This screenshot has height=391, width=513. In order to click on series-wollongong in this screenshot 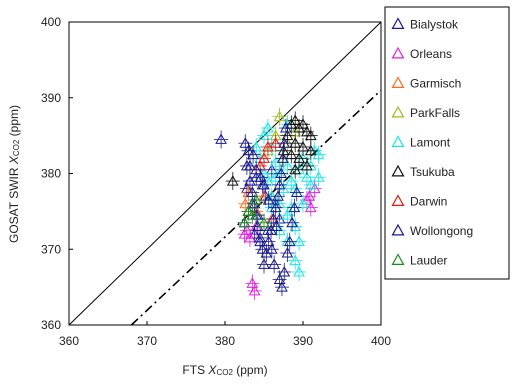, I will do `click(271, 208)`.